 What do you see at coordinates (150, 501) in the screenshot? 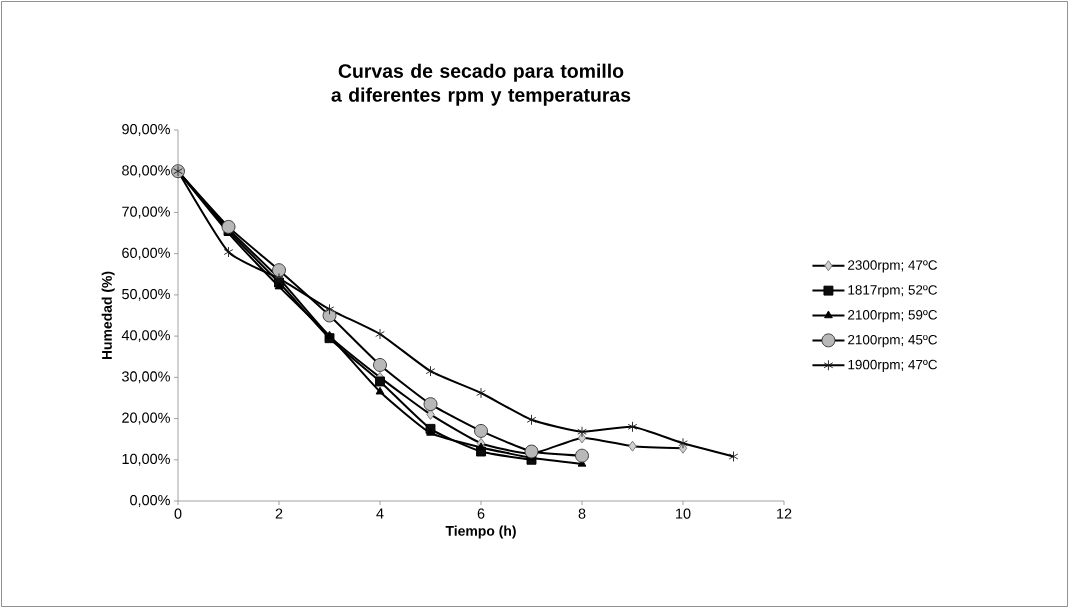
I see `y-tick-label: 0,00%` at bounding box center [150, 501].